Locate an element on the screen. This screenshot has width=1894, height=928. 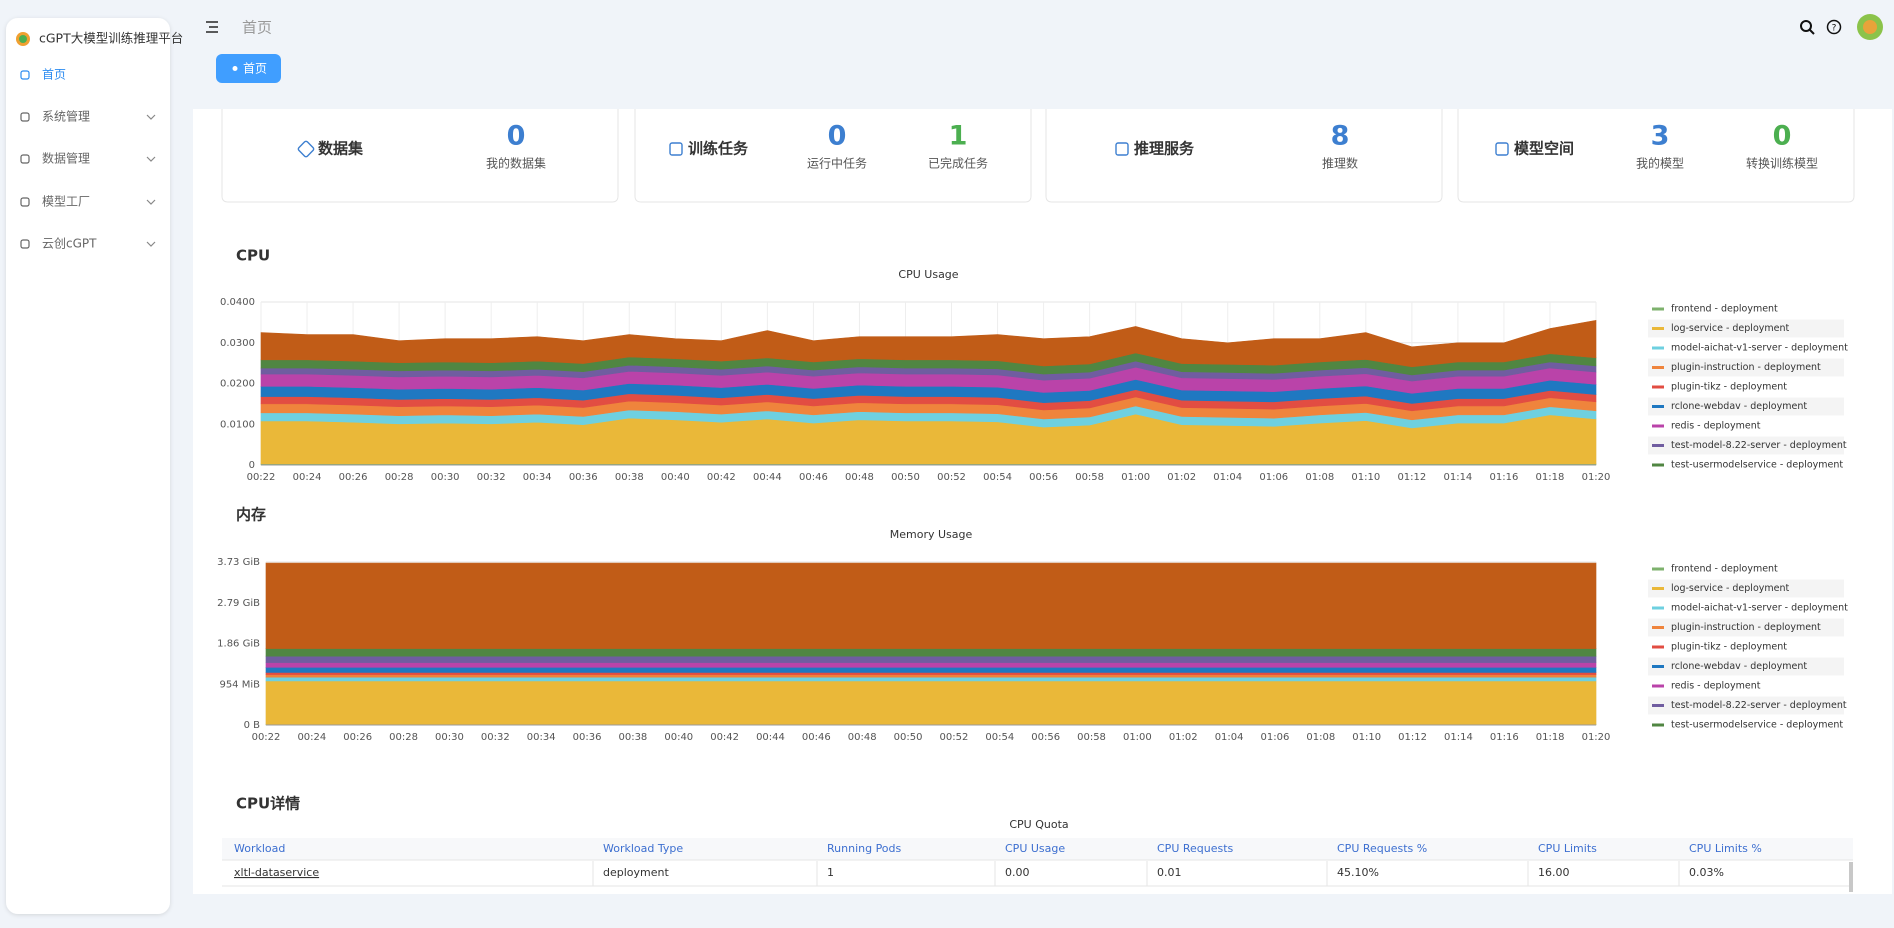
x-tick-label: 00:34 is located at coordinates (541, 737).